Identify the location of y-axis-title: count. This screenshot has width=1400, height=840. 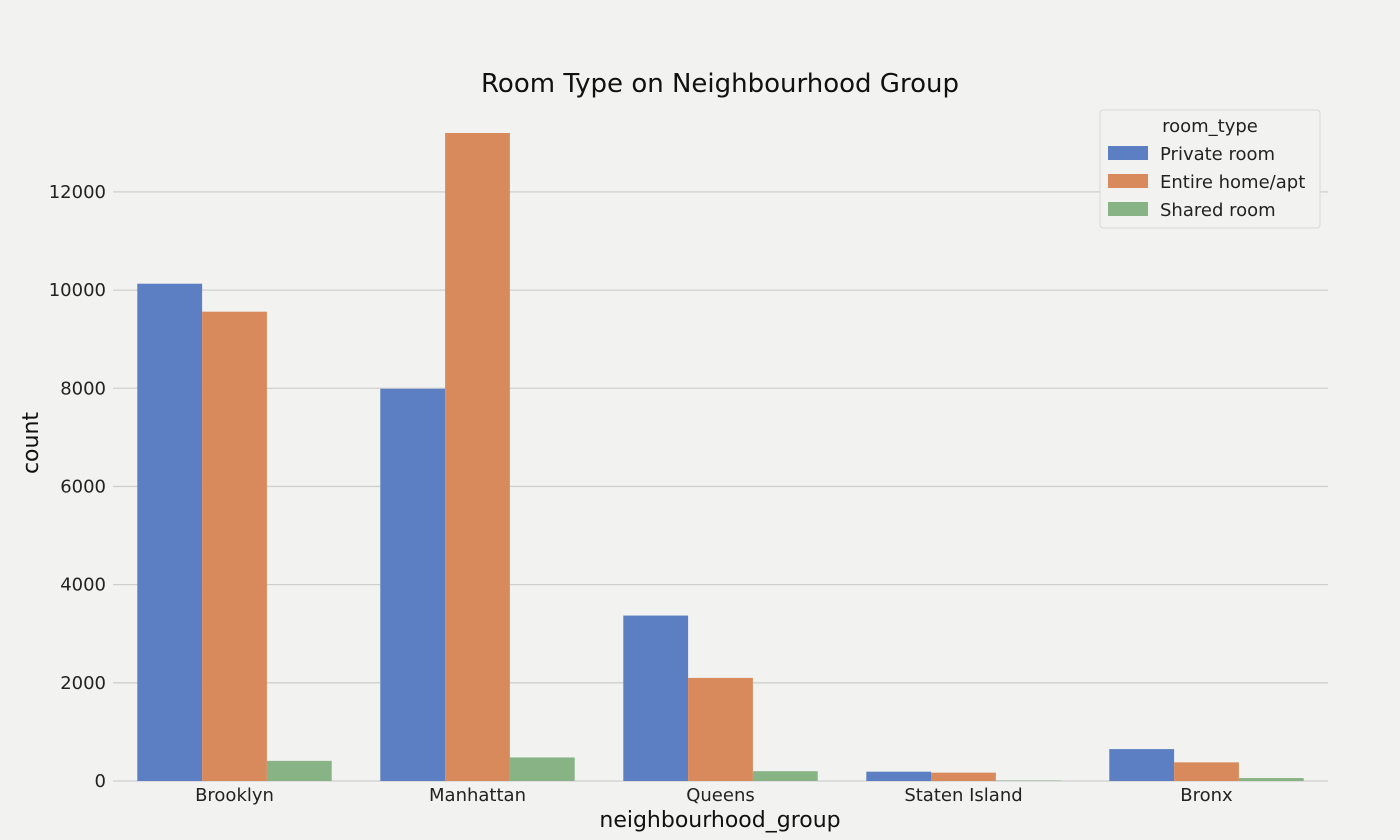
(31, 443).